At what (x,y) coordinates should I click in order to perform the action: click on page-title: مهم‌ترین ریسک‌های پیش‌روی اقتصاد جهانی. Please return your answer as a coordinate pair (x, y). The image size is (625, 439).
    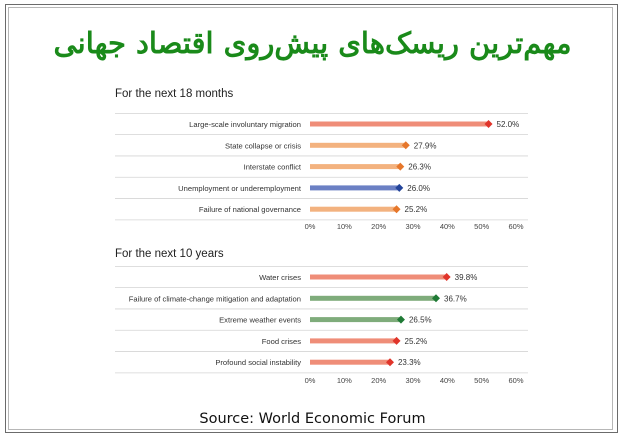
    Looking at the image, I should click on (312, 43).